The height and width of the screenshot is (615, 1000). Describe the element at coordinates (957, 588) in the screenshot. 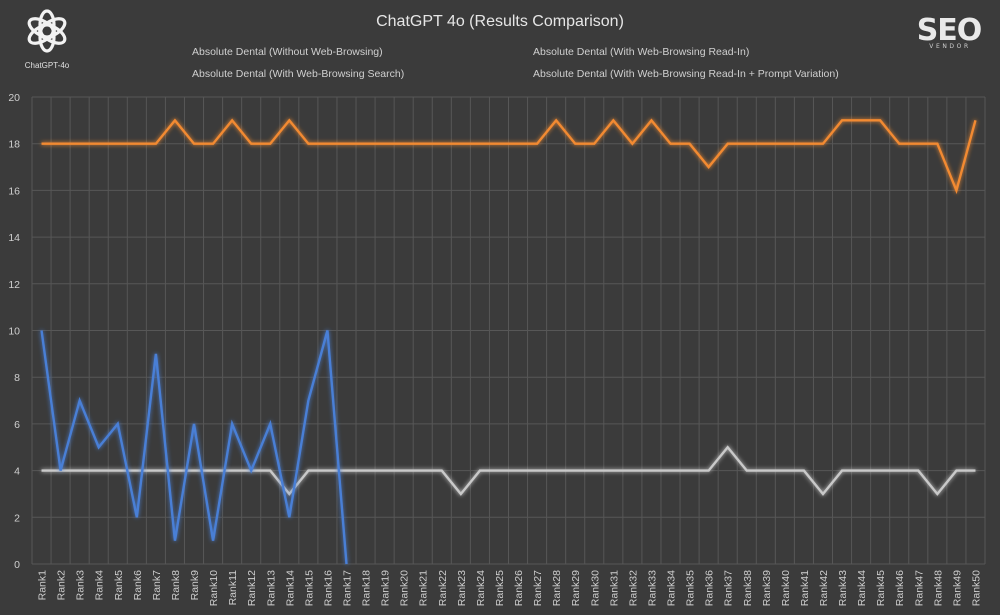

I see `x-tick-label: Rank49` at that location.